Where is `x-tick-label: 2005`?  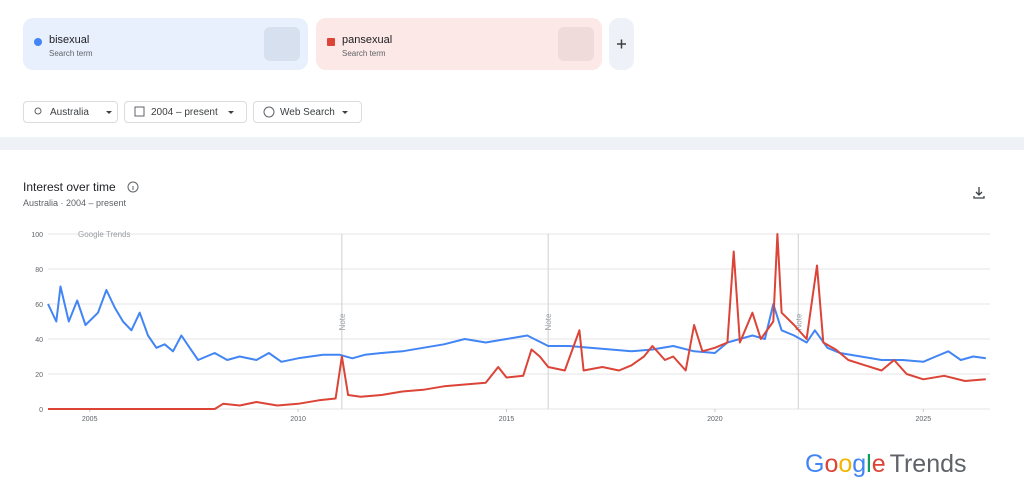 x-tick-label: 2005 is located at coordinates (90, 419).